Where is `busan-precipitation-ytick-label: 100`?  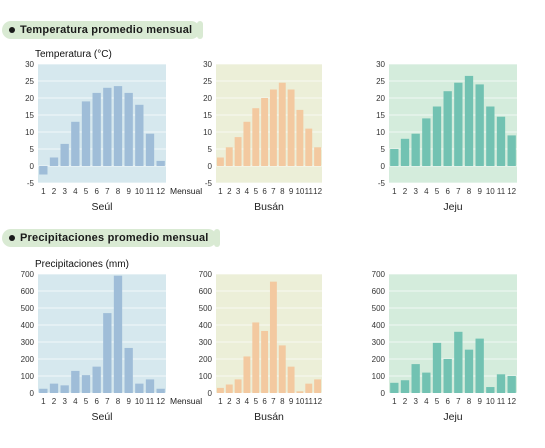
busan-precipitation-ytick-label: 100 is located at coordinates (206, 376).